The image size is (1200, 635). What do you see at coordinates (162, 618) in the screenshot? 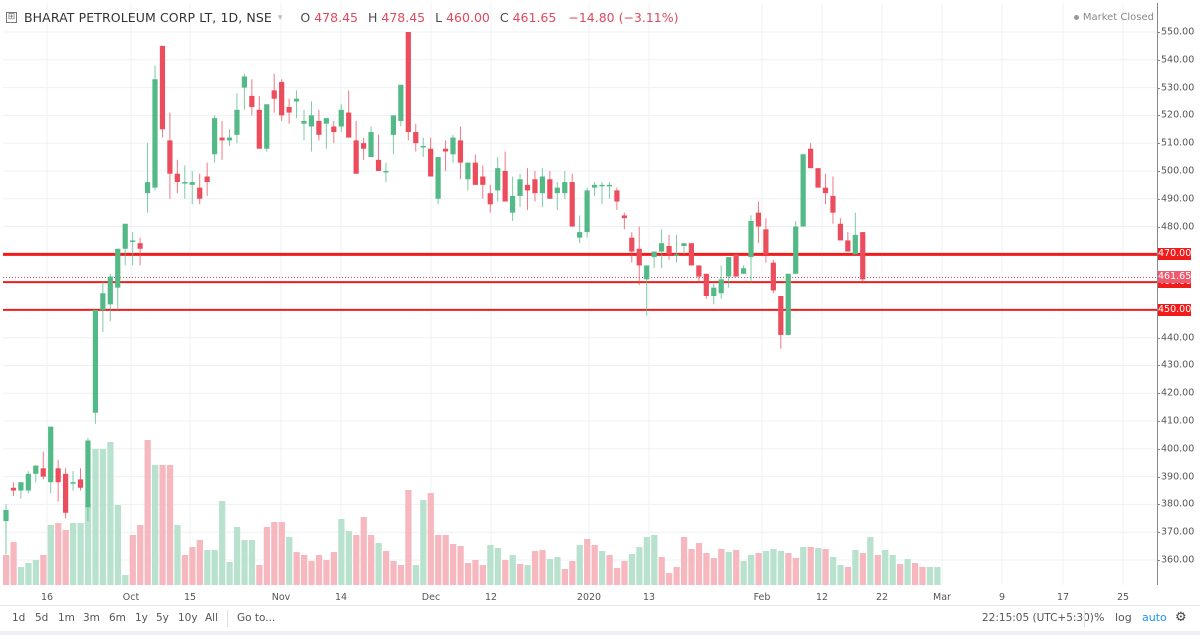
I see `range-5y-button: 5y` at bounding box center [162, 618].